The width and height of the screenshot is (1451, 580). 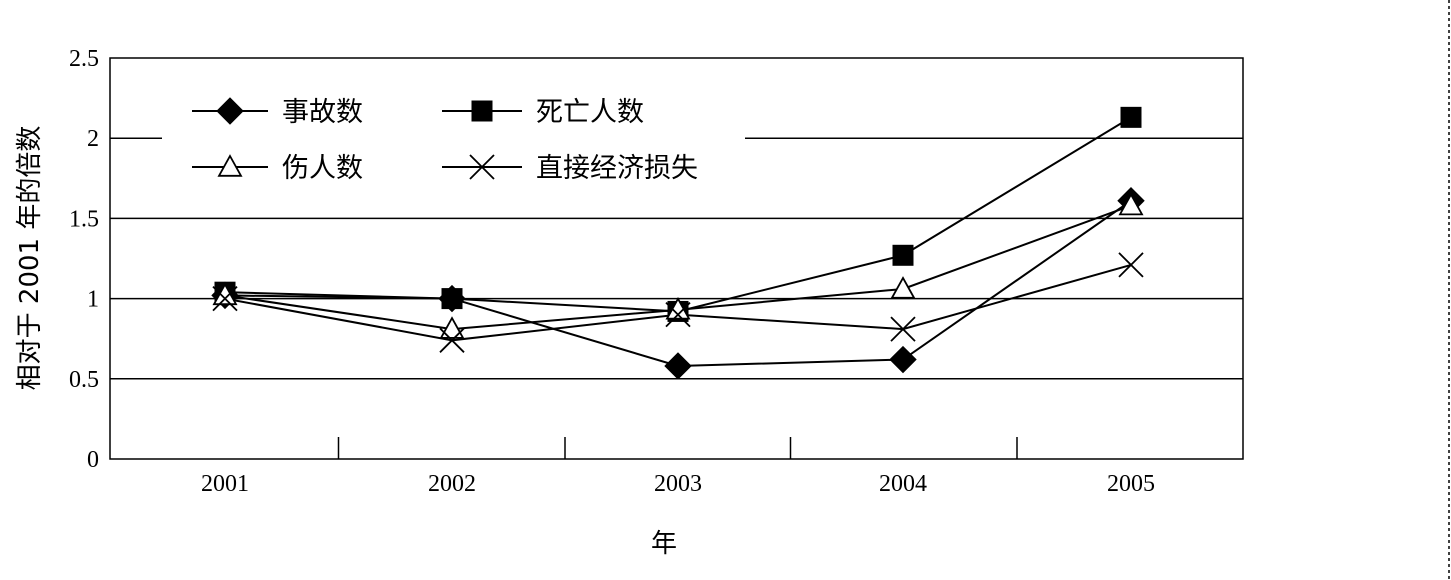 I want to click on y-tick-label: 1, so click(x=93, y=300).